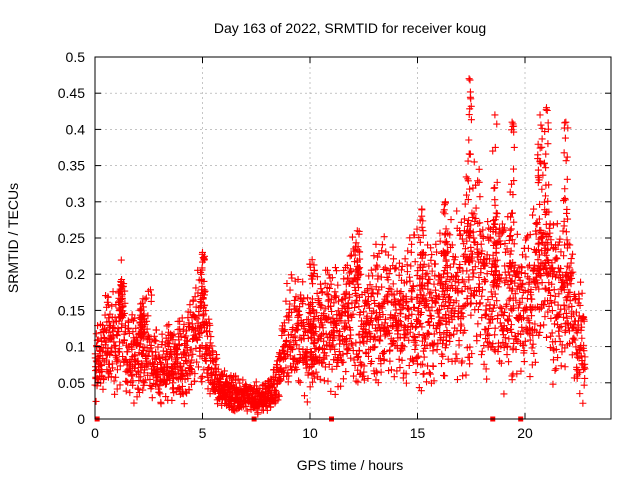 This screenshot has height=480, width=640. What do you see at coordinates (71, 93) in the screenshot?
I see `y-tick-label: 0.45` at bounding box center [71, 93].